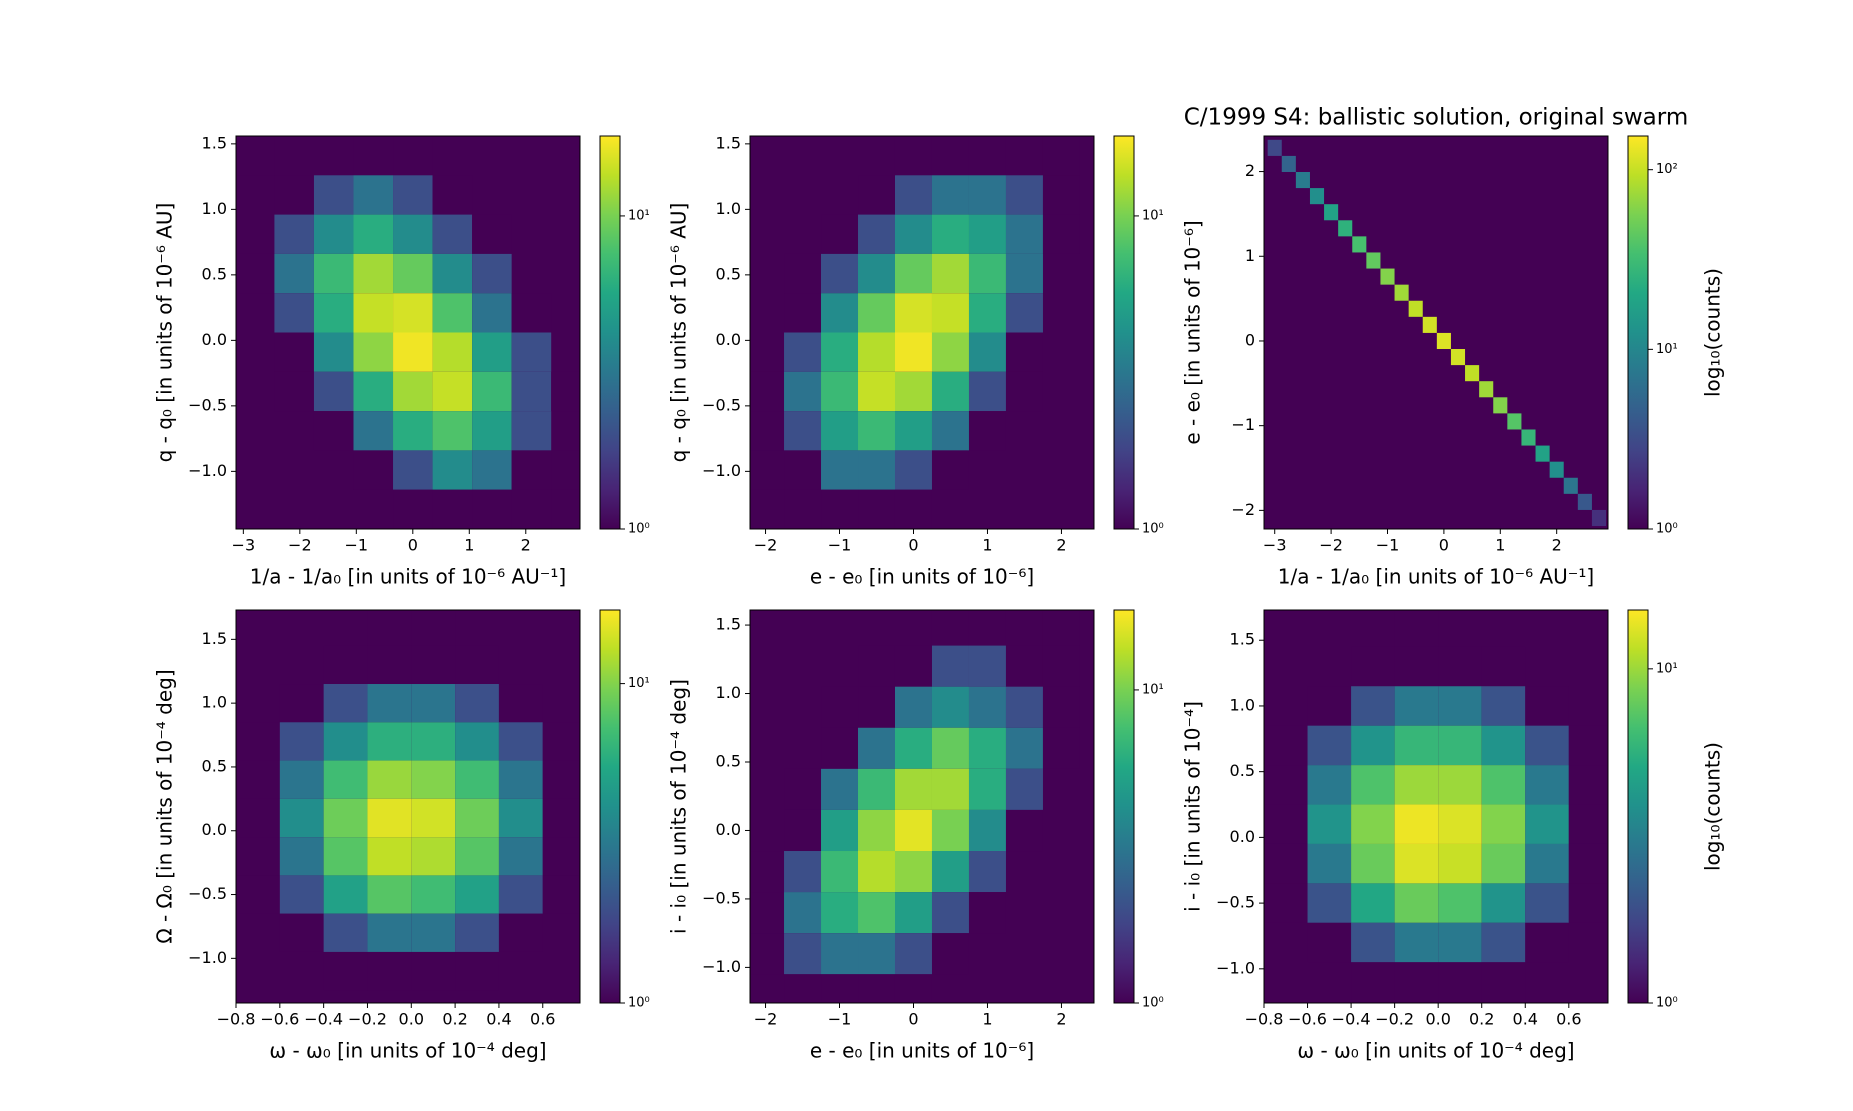 This screenshot has width=1853, height=1111. What do you see at coordinates (1193, 806) in the screenshot?
I see `y-axis-label: i - i₀ [in units of 10⁻⁴]` at bounding box center [1193, 806].